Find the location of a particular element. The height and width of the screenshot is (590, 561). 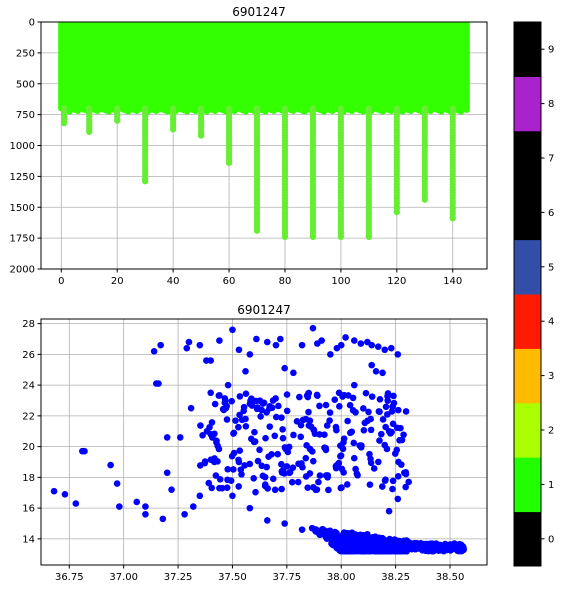

colorbar-tick-label: 9 is located at coordinates (551, 50).